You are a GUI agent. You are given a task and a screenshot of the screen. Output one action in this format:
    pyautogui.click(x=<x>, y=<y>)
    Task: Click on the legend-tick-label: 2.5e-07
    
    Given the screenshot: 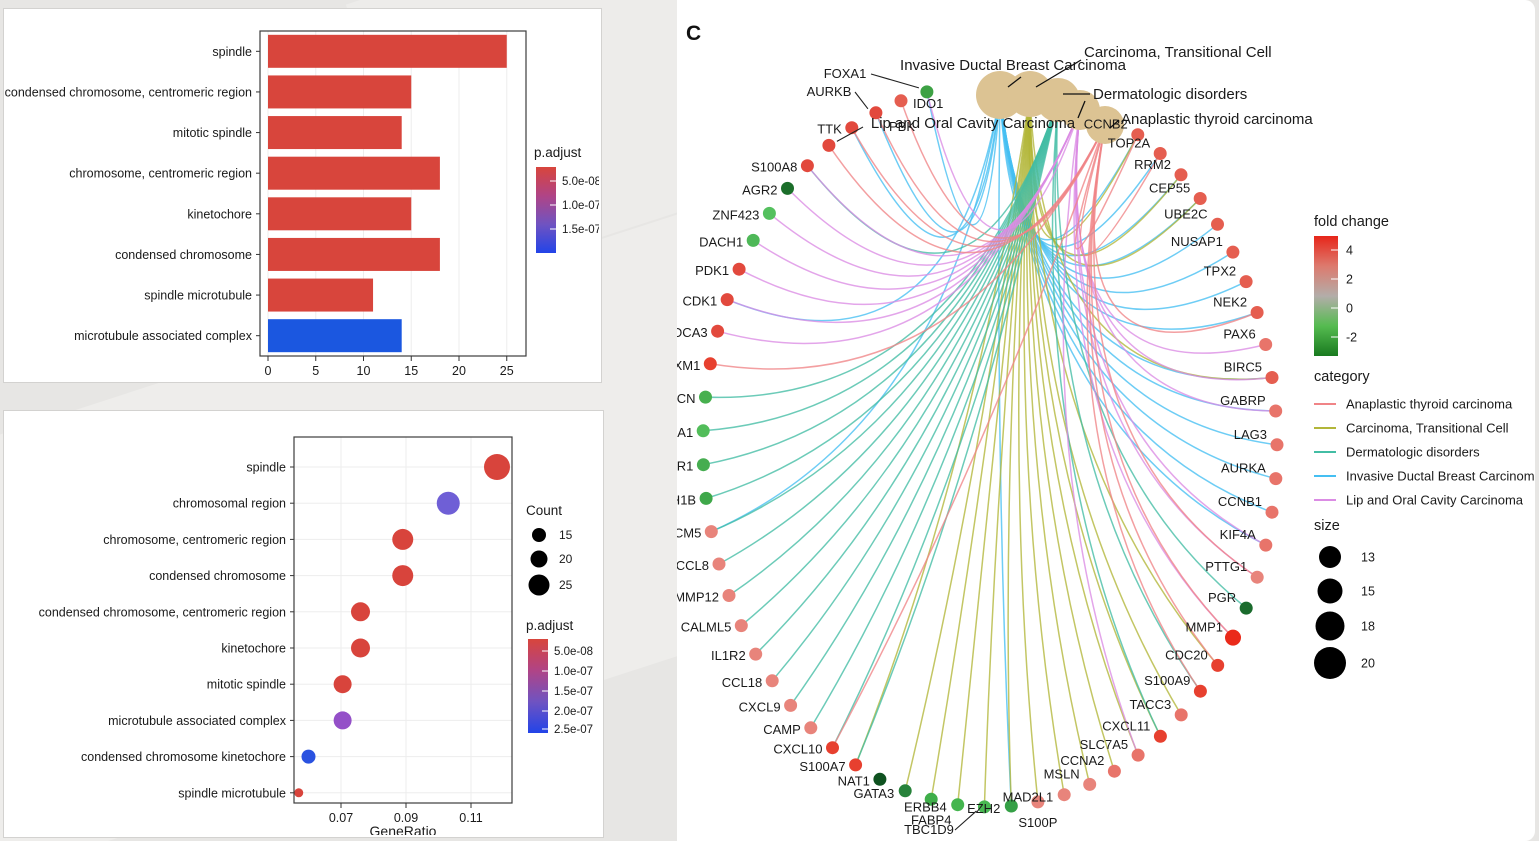 What is the action you would take?
    pyautogui.click(x=573, y=730)
    